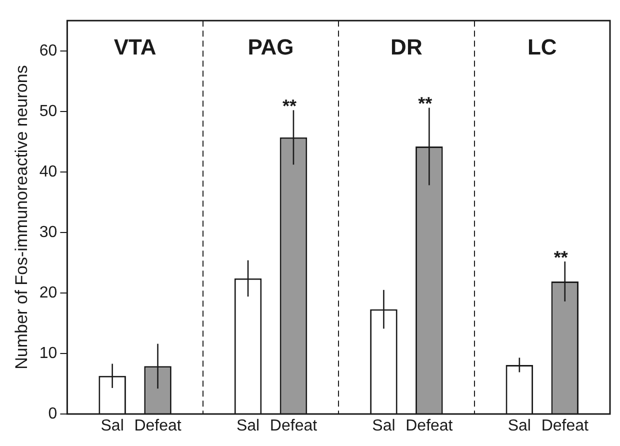 The width and height of the screenshot is (620, 446). What do you see at coordinates (271, 47) in the screenshot?
I see `x-tick-label: PAG` at bounding box center [271, 47].